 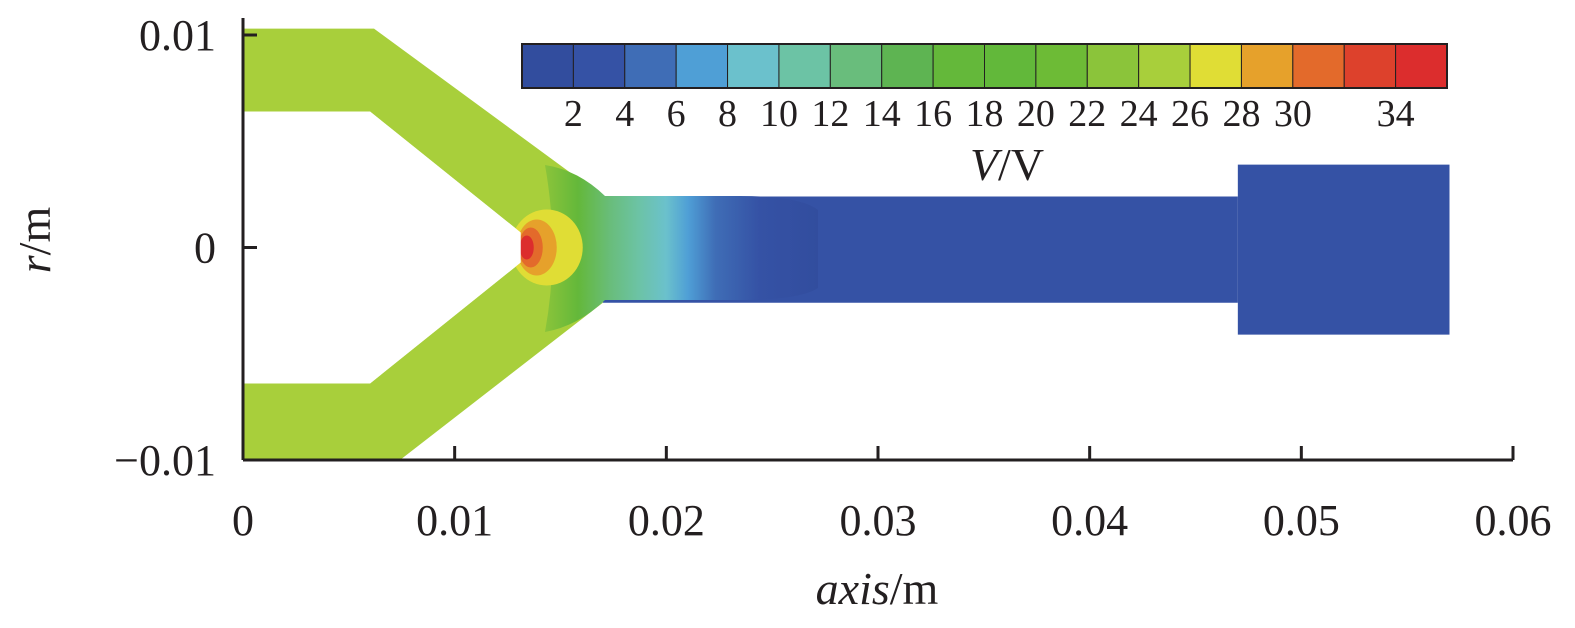 I want to click on y-tick-label-0: −0.01, so click(x=165, y=460).